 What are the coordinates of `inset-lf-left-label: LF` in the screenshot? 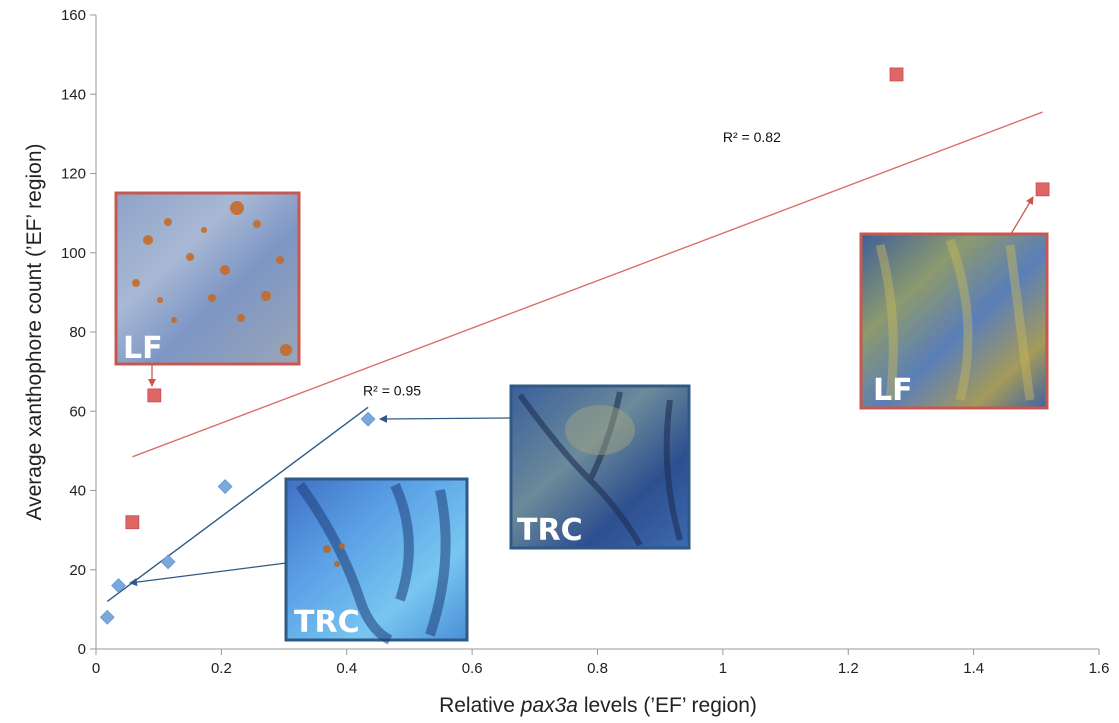 It's located at (143, 348).